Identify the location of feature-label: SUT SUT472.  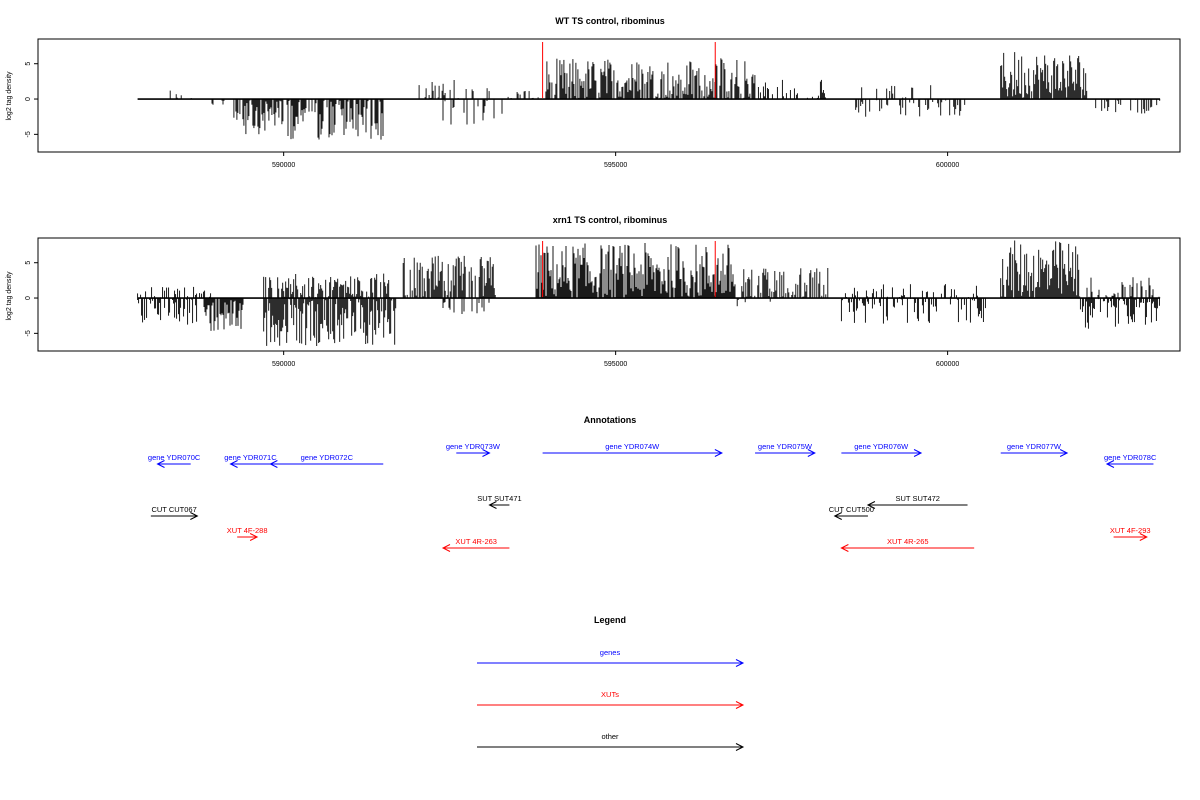
(918, 498).